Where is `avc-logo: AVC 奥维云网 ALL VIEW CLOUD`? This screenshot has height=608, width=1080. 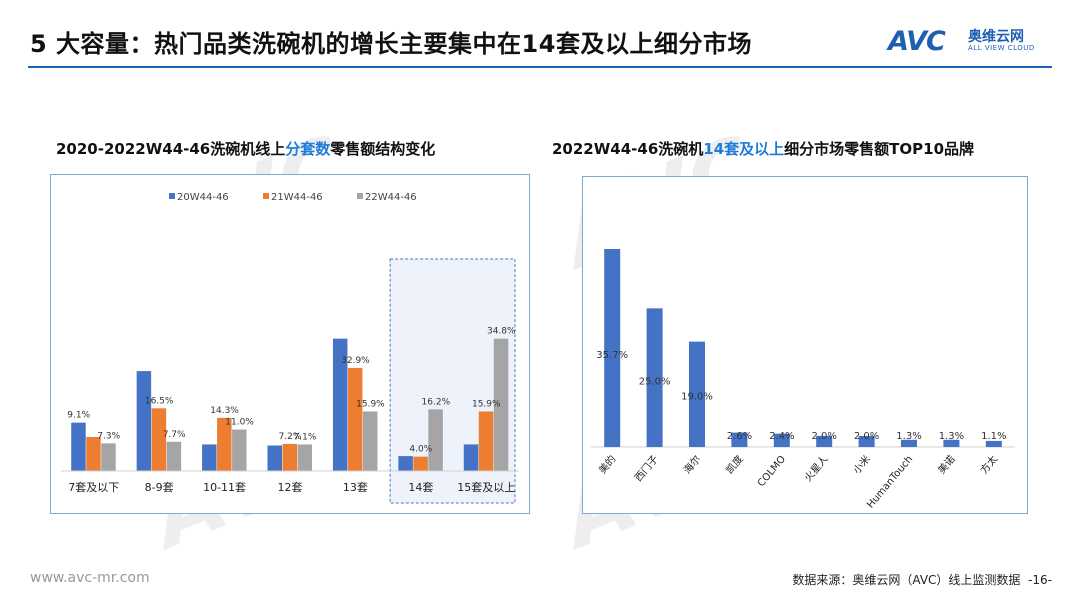
avc-logo: AVC 奥维云网 ALL VIEW CLOUD is located at coordinates (973, 42).